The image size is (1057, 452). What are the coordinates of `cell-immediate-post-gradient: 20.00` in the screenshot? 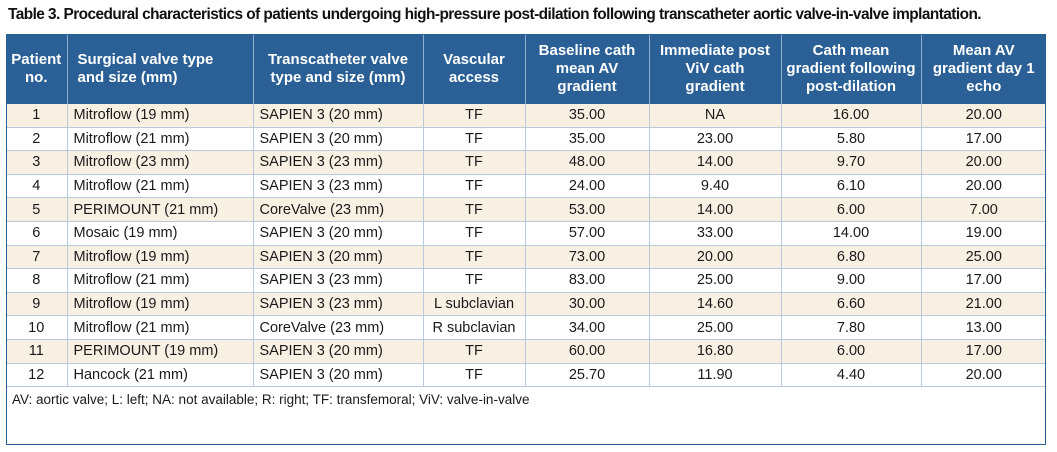 It's located at (714, 257).